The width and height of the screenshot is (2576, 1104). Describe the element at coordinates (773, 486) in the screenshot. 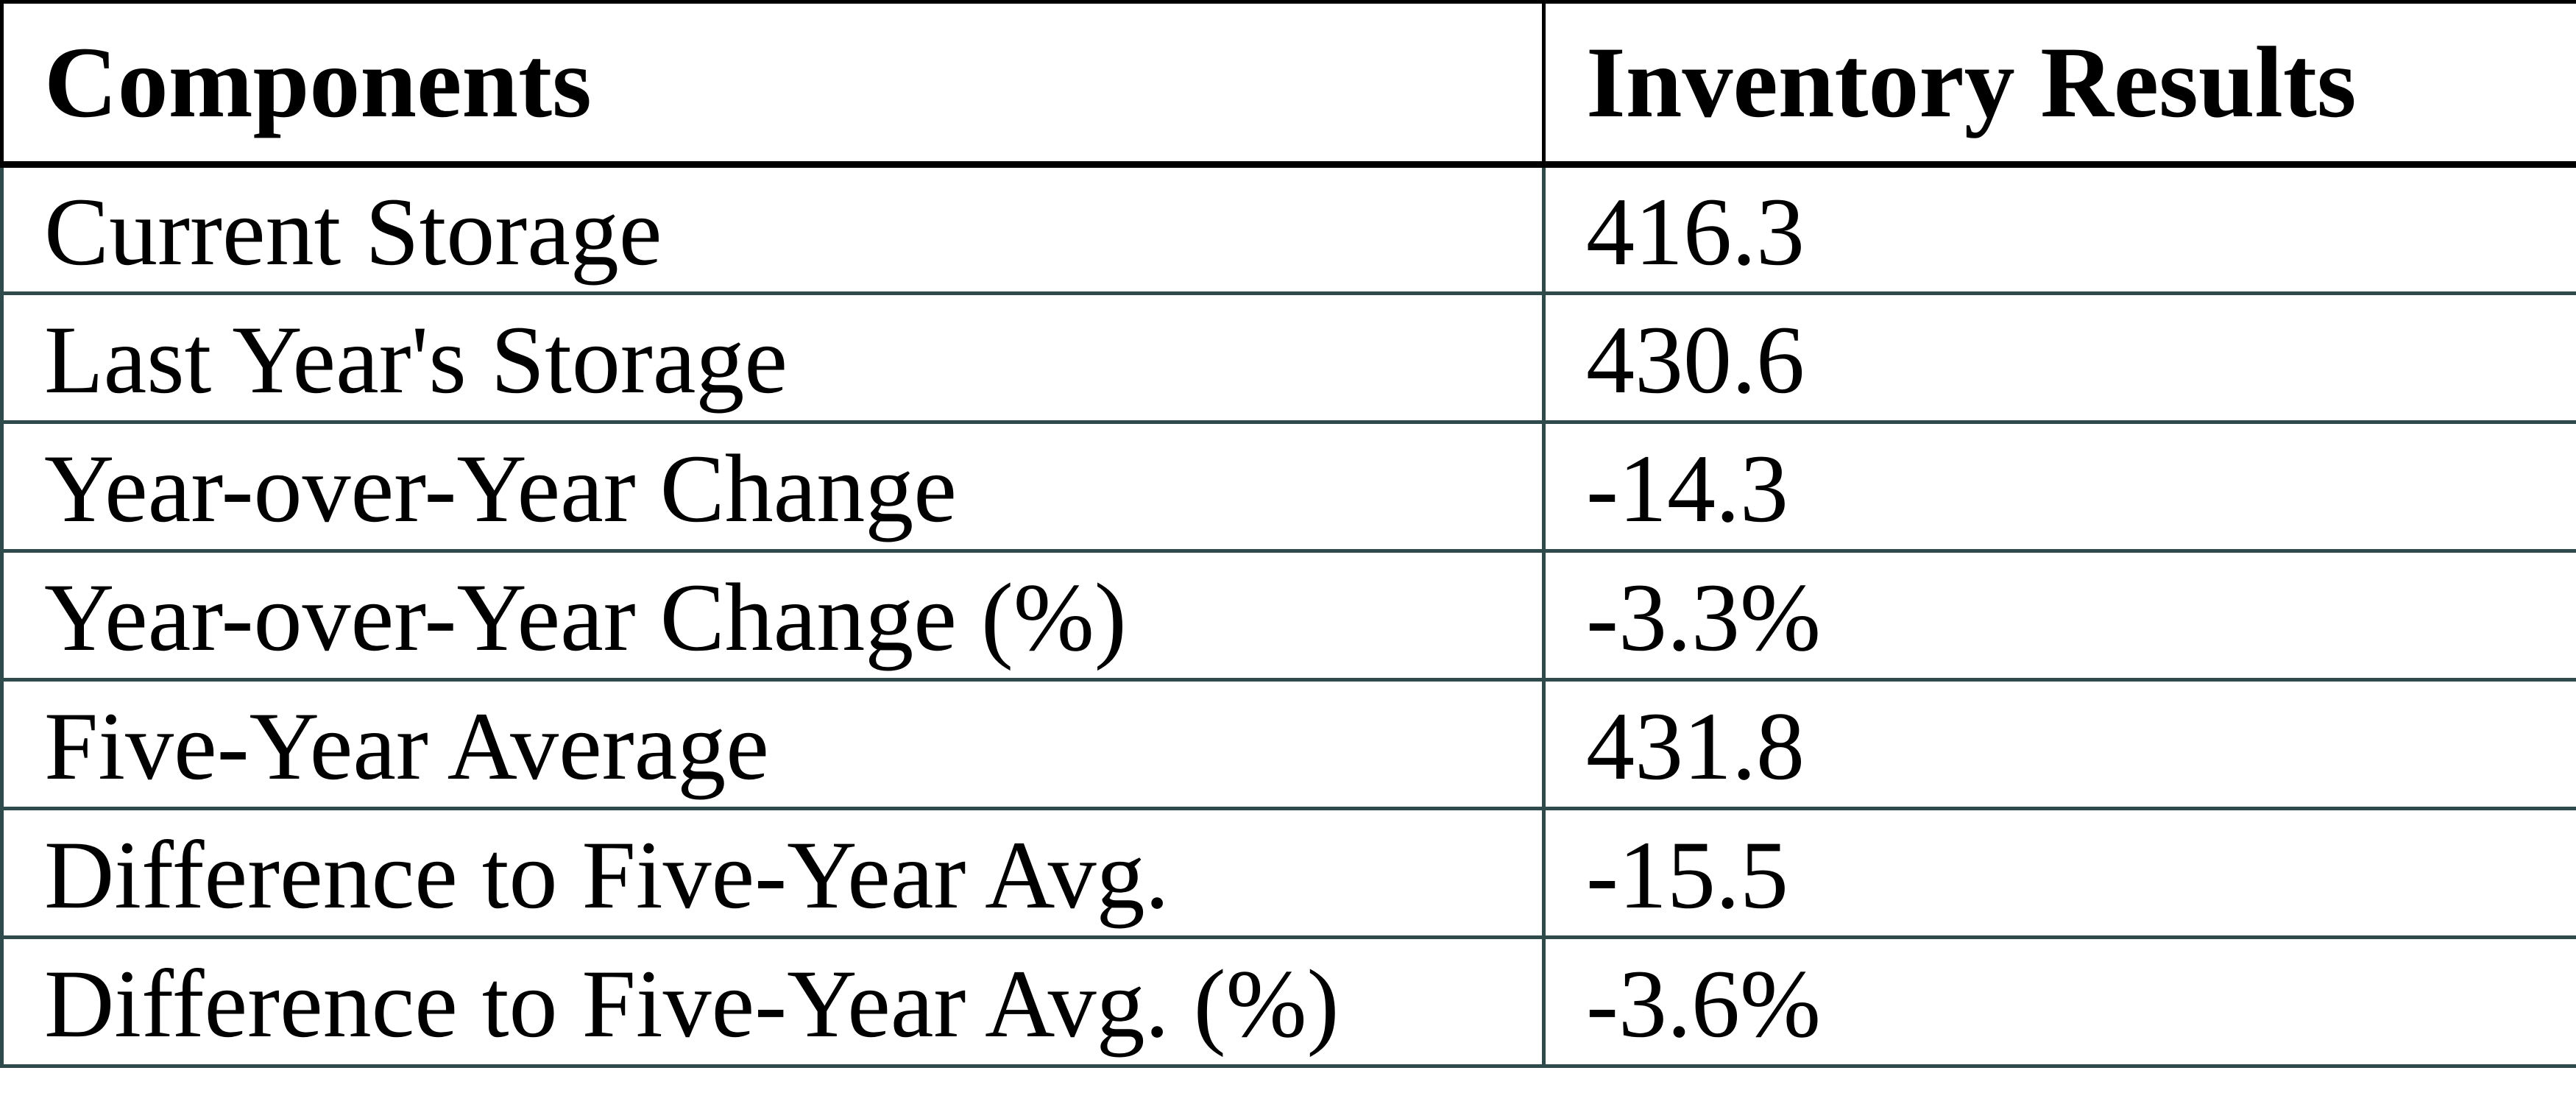

I see `component-cell: Year-over-Year Change` at that location.